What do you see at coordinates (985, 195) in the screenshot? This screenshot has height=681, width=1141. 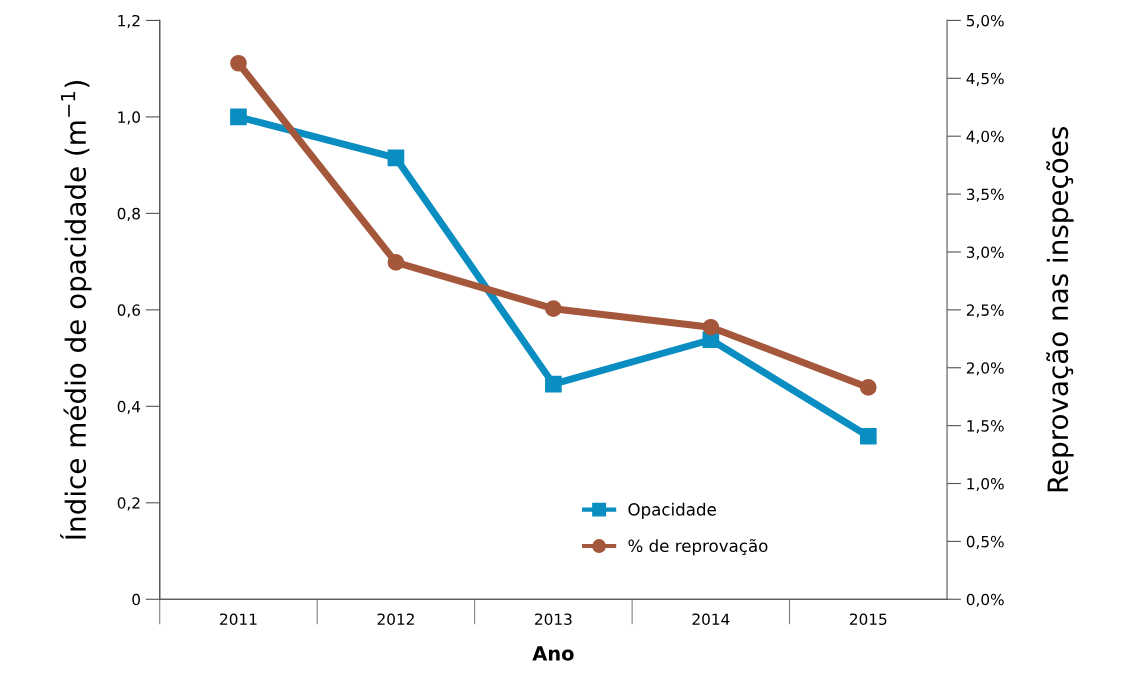 I see `y2-tick-label: 3,5%` at bounding box center [985, 195].